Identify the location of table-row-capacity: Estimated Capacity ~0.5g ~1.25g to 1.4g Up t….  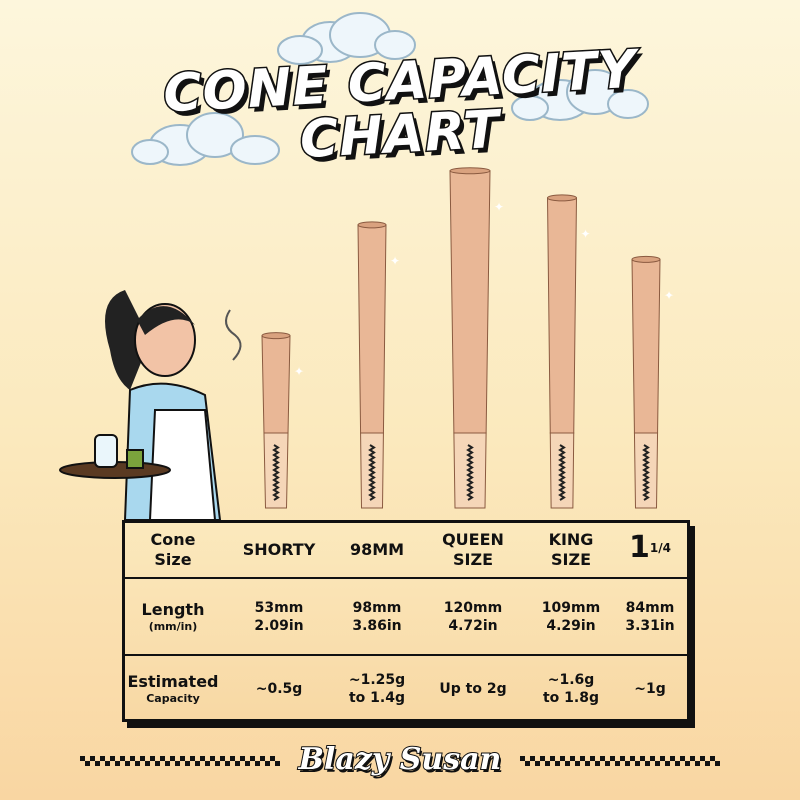
(406, 689).